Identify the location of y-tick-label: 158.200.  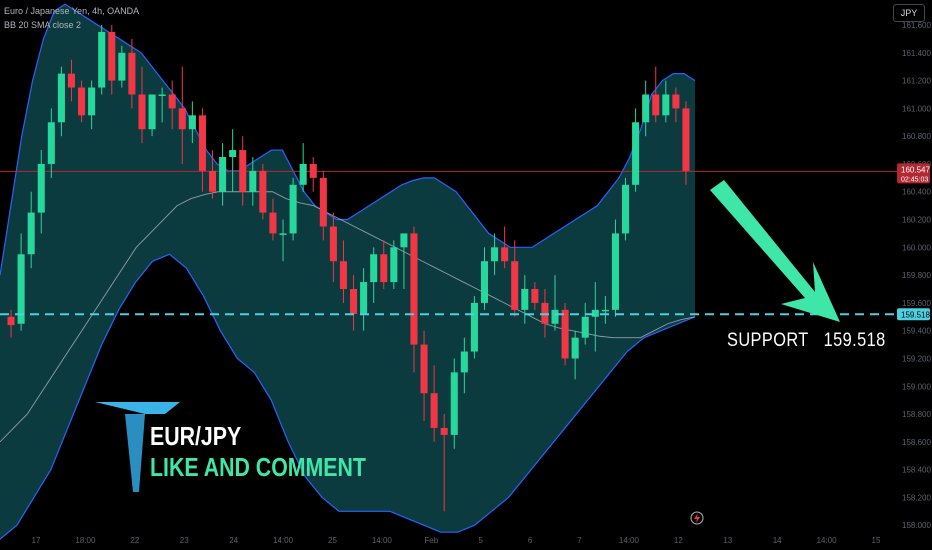
(916, 497).